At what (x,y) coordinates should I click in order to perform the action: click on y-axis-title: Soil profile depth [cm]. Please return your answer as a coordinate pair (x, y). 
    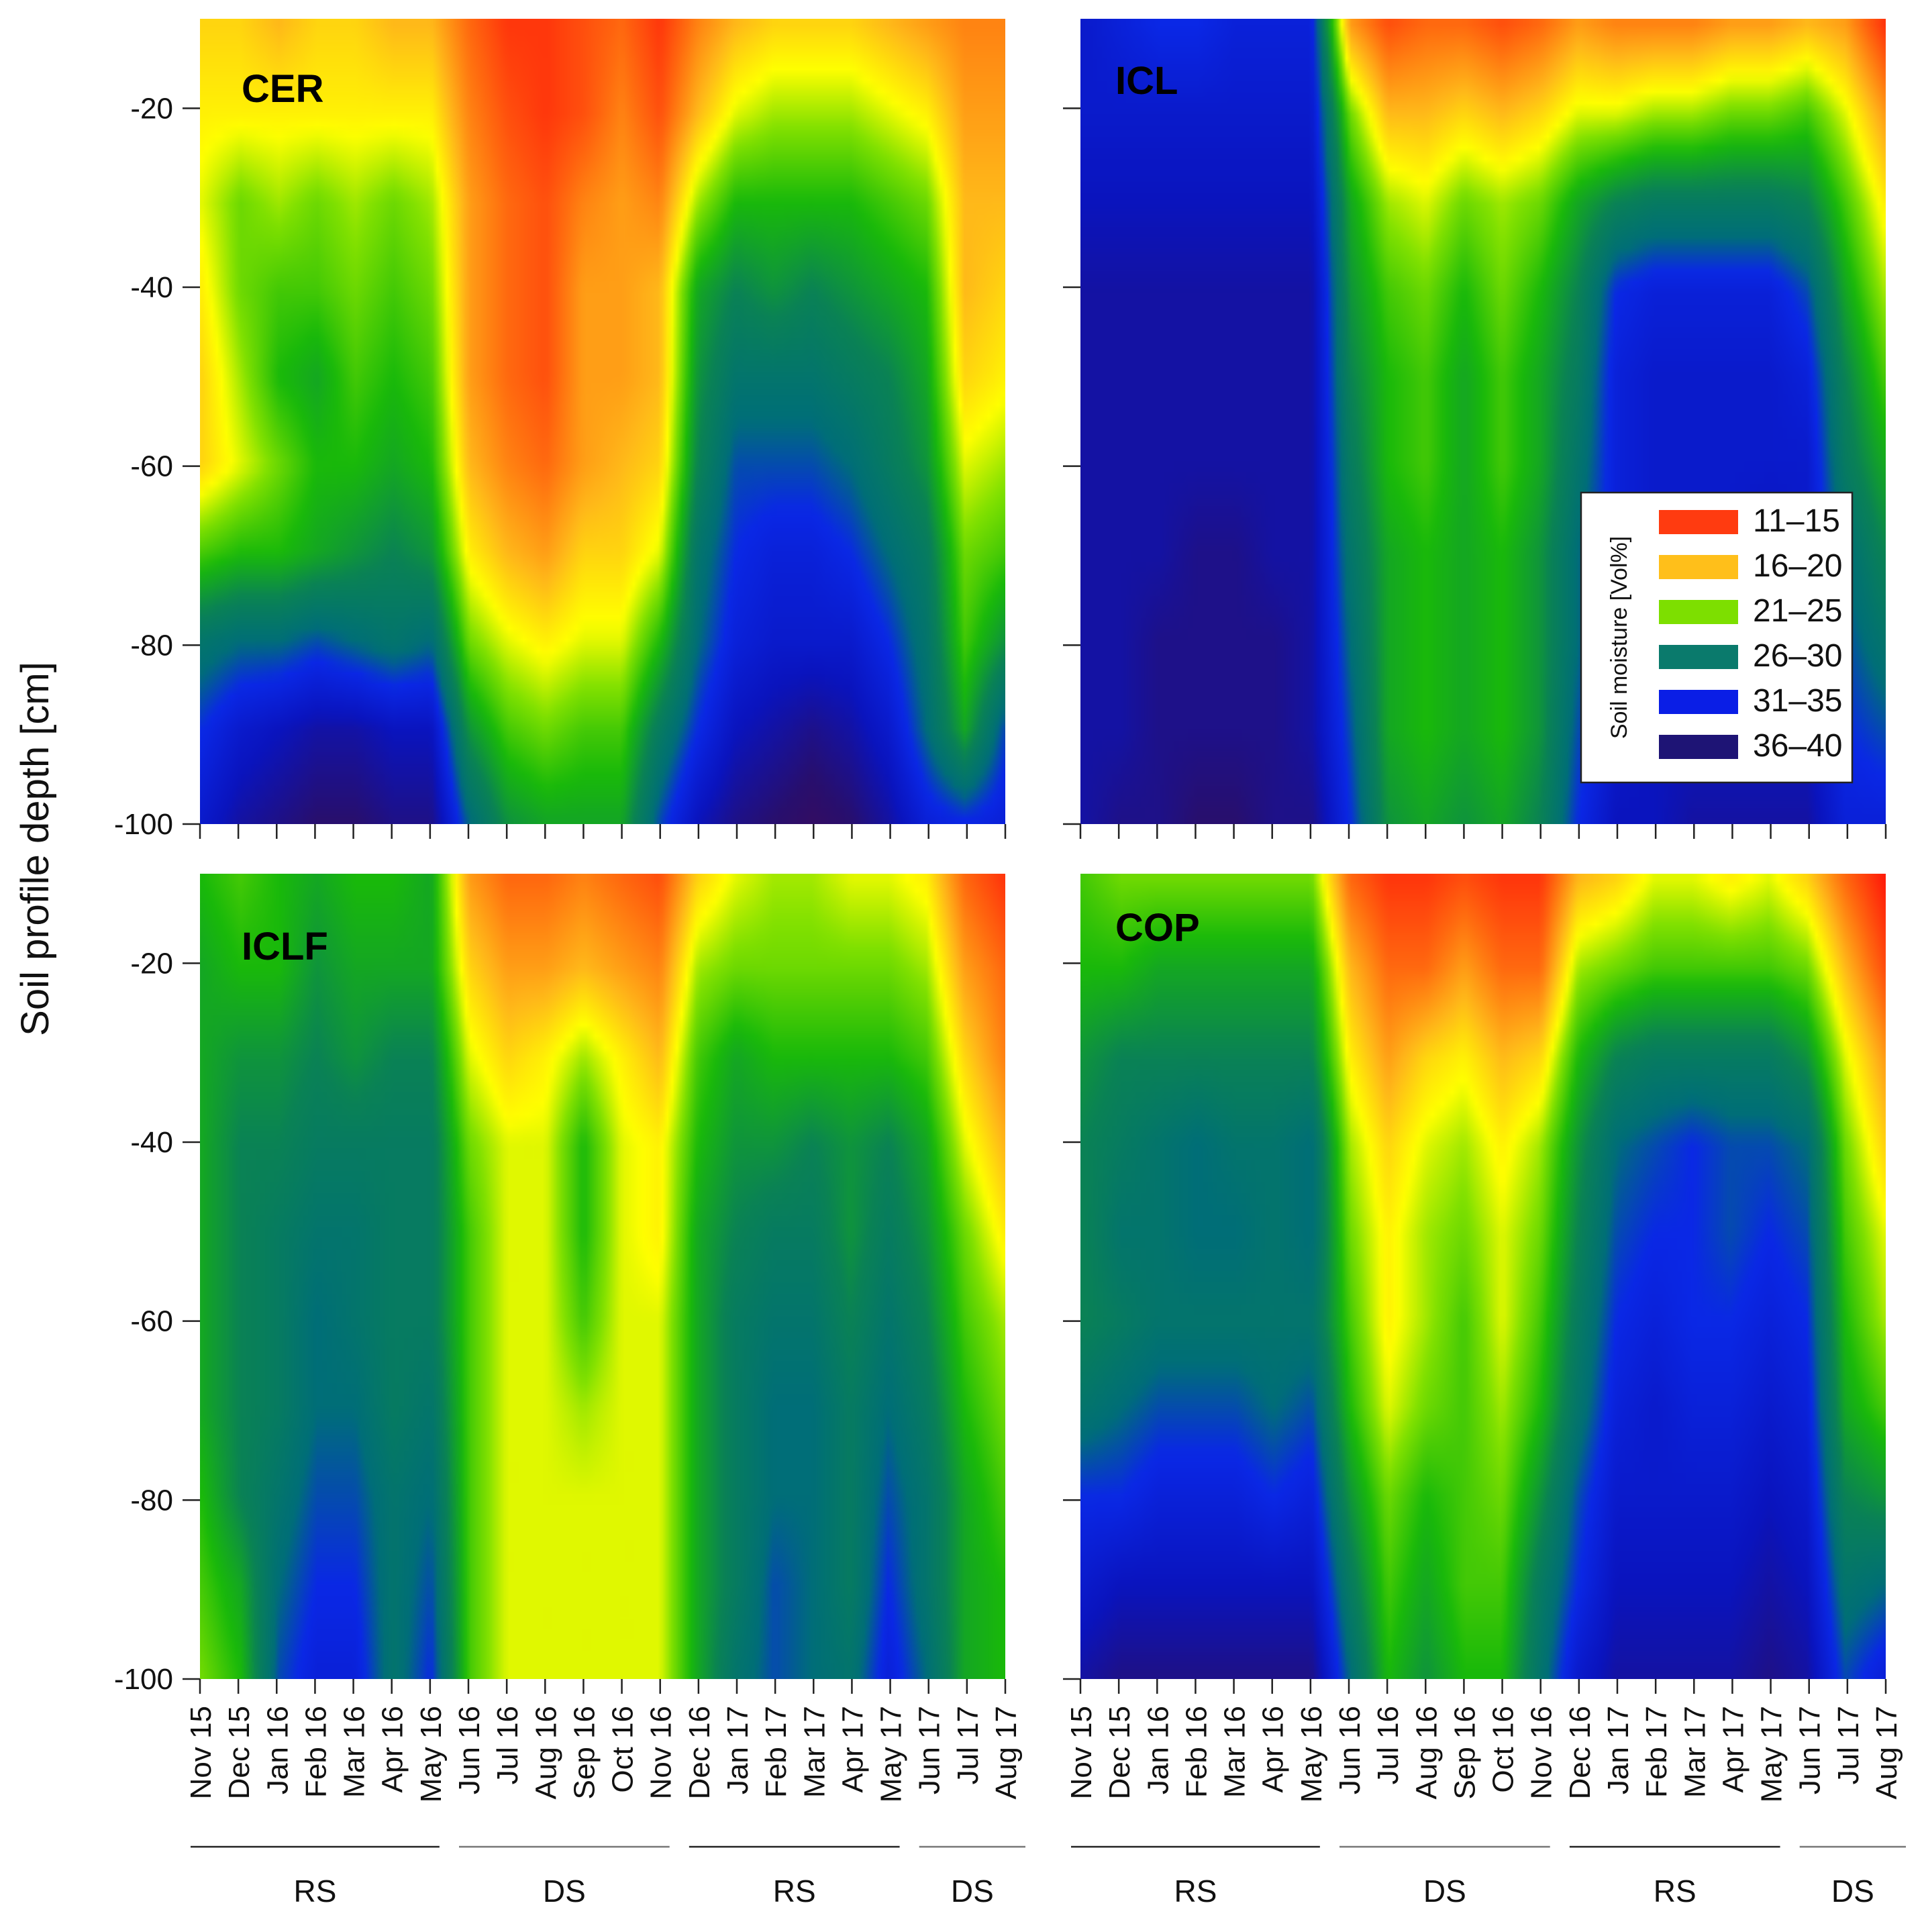
    Looking at the image, I should click on (35, 849).